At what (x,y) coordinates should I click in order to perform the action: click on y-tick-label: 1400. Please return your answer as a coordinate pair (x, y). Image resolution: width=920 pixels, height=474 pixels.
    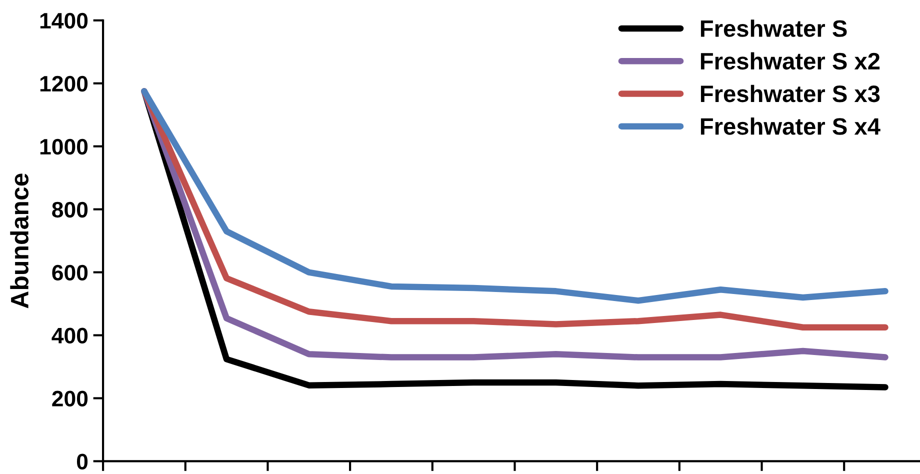
    Looking at the image, I should click on (64, 20).